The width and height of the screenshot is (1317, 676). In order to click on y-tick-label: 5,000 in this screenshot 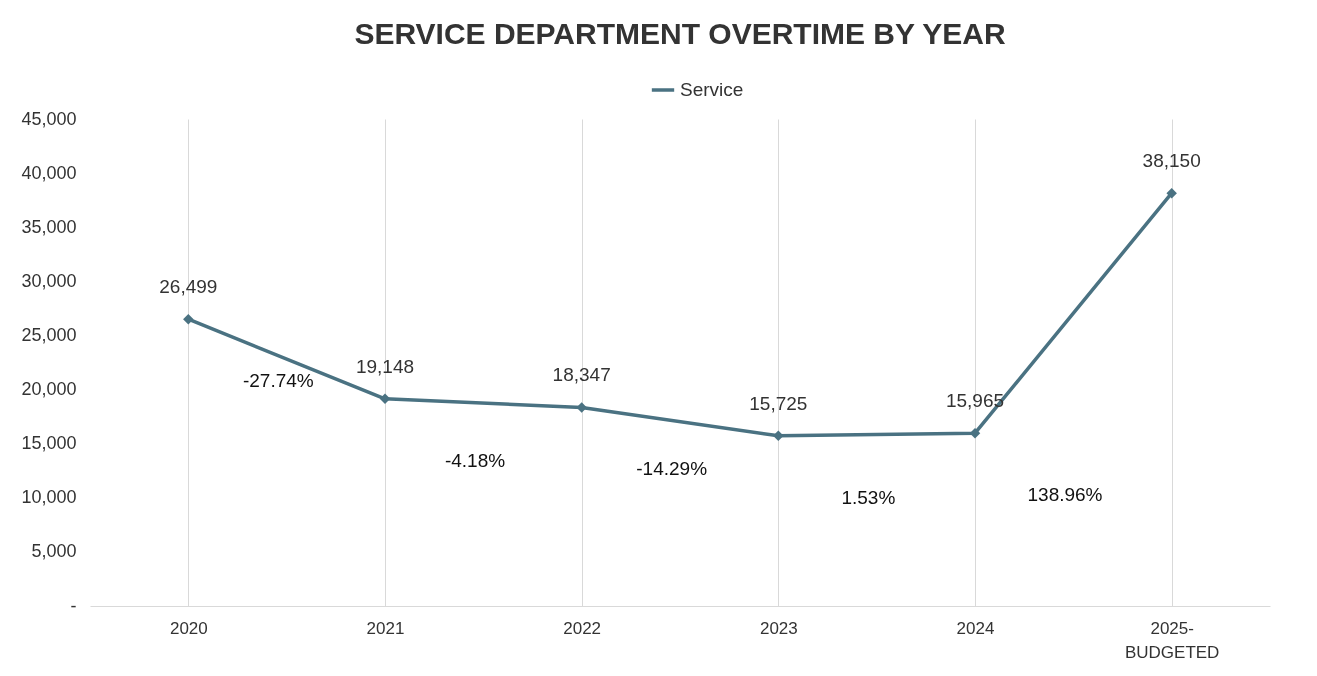, I will do `click(54, 551)`.